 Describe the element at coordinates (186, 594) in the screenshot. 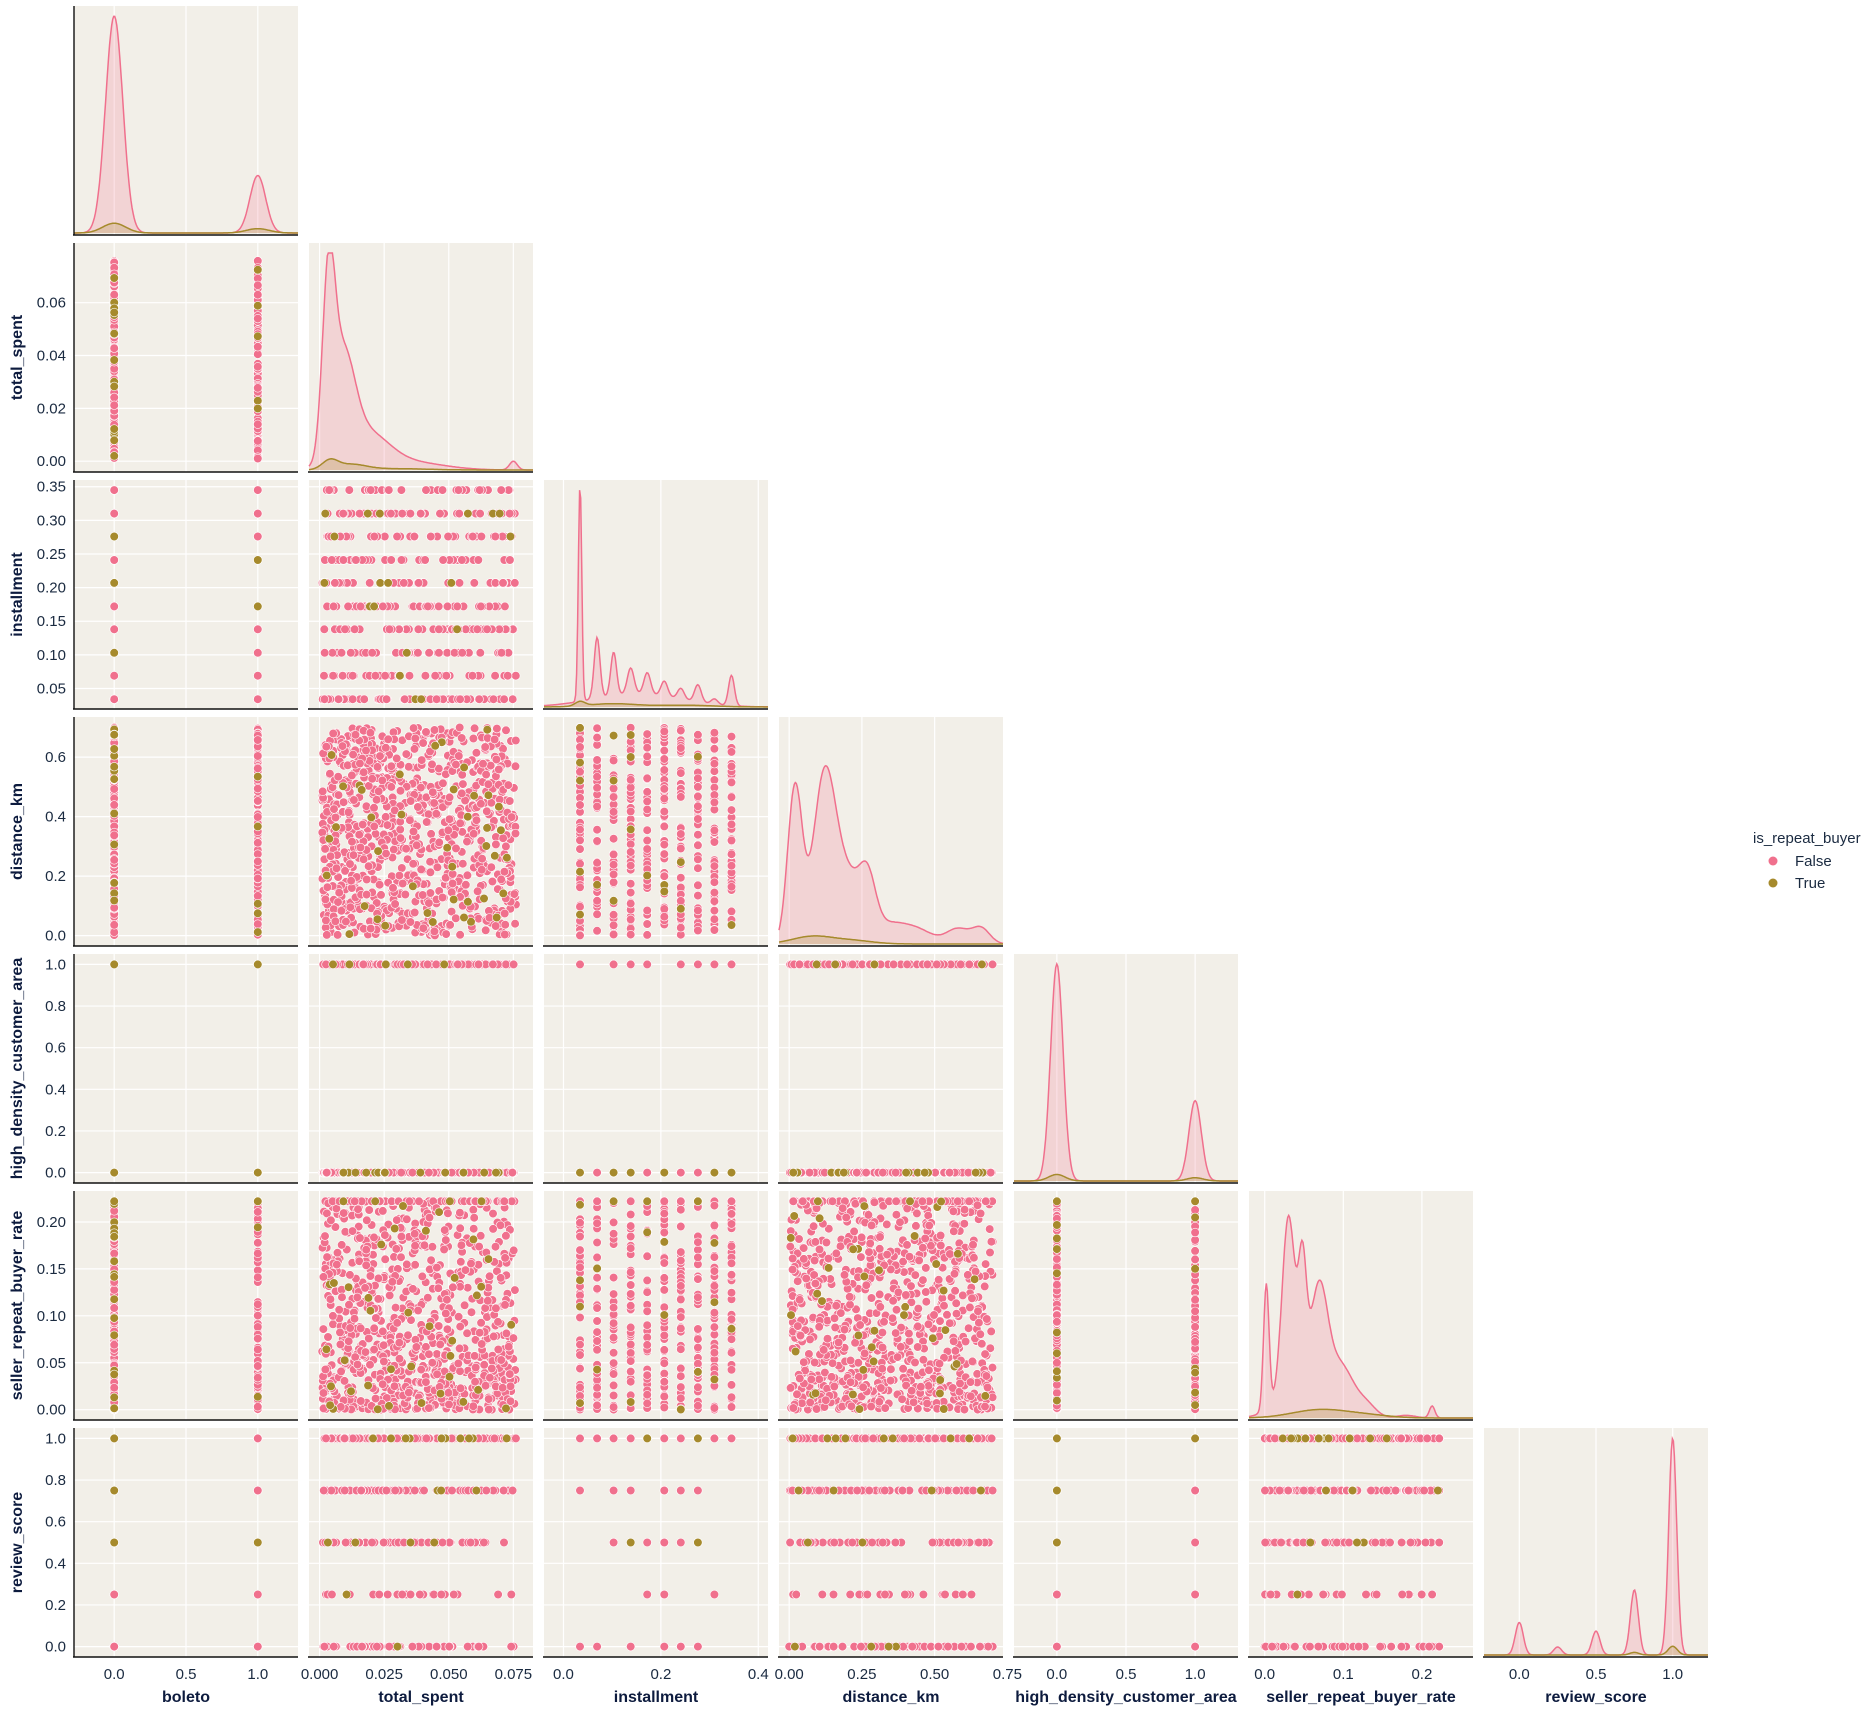

I see `points` at that location.